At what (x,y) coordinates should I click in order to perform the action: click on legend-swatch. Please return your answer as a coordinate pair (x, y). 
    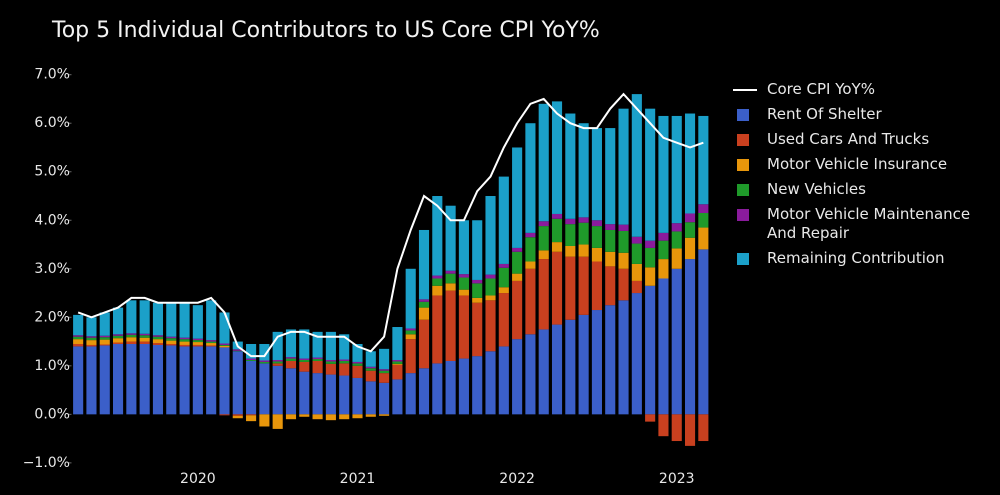
    Looking at the image, I should click on (743, 140).